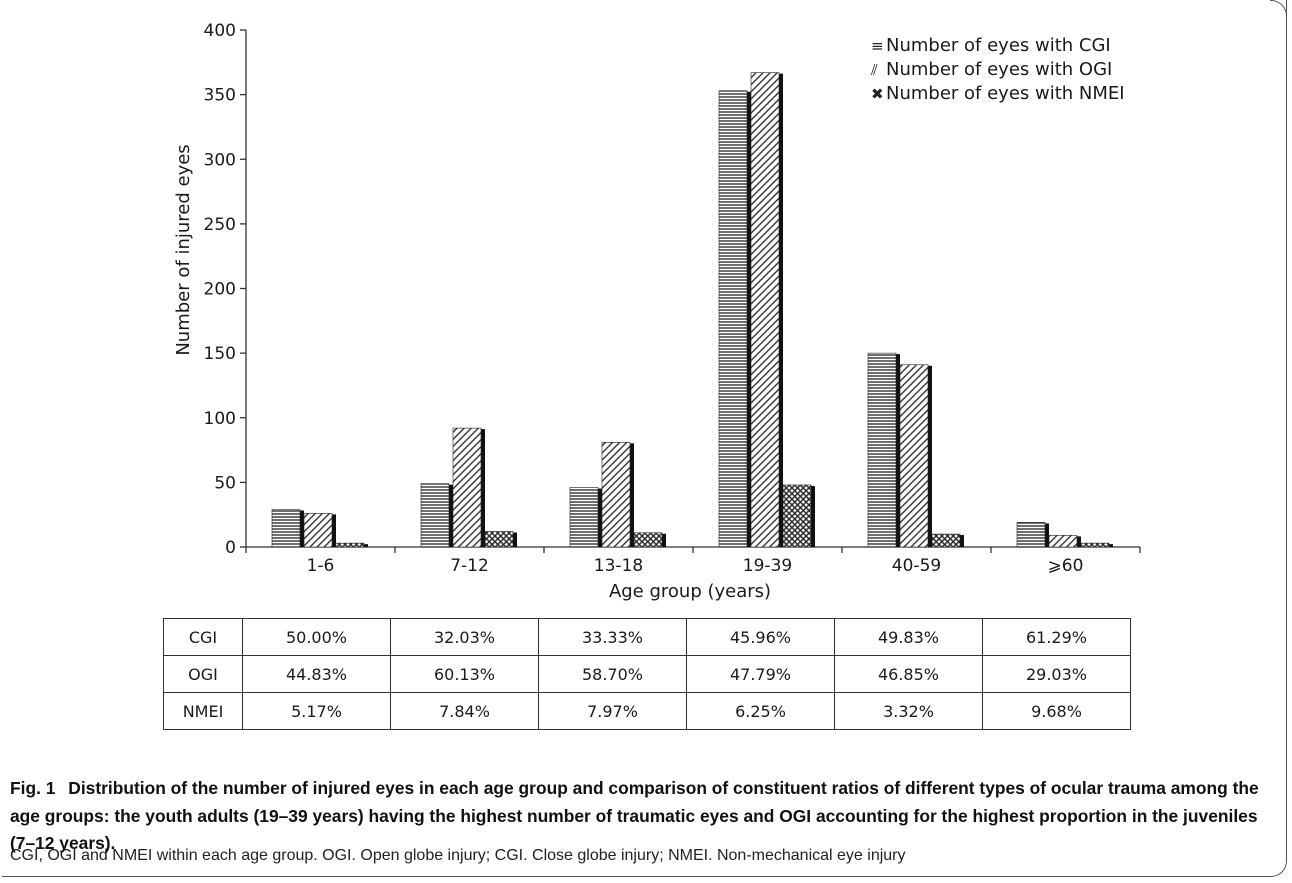  Describe the element at coordinates (612, 711) in the screenshot. I see `ratio-cell: 7.97%` at that location.